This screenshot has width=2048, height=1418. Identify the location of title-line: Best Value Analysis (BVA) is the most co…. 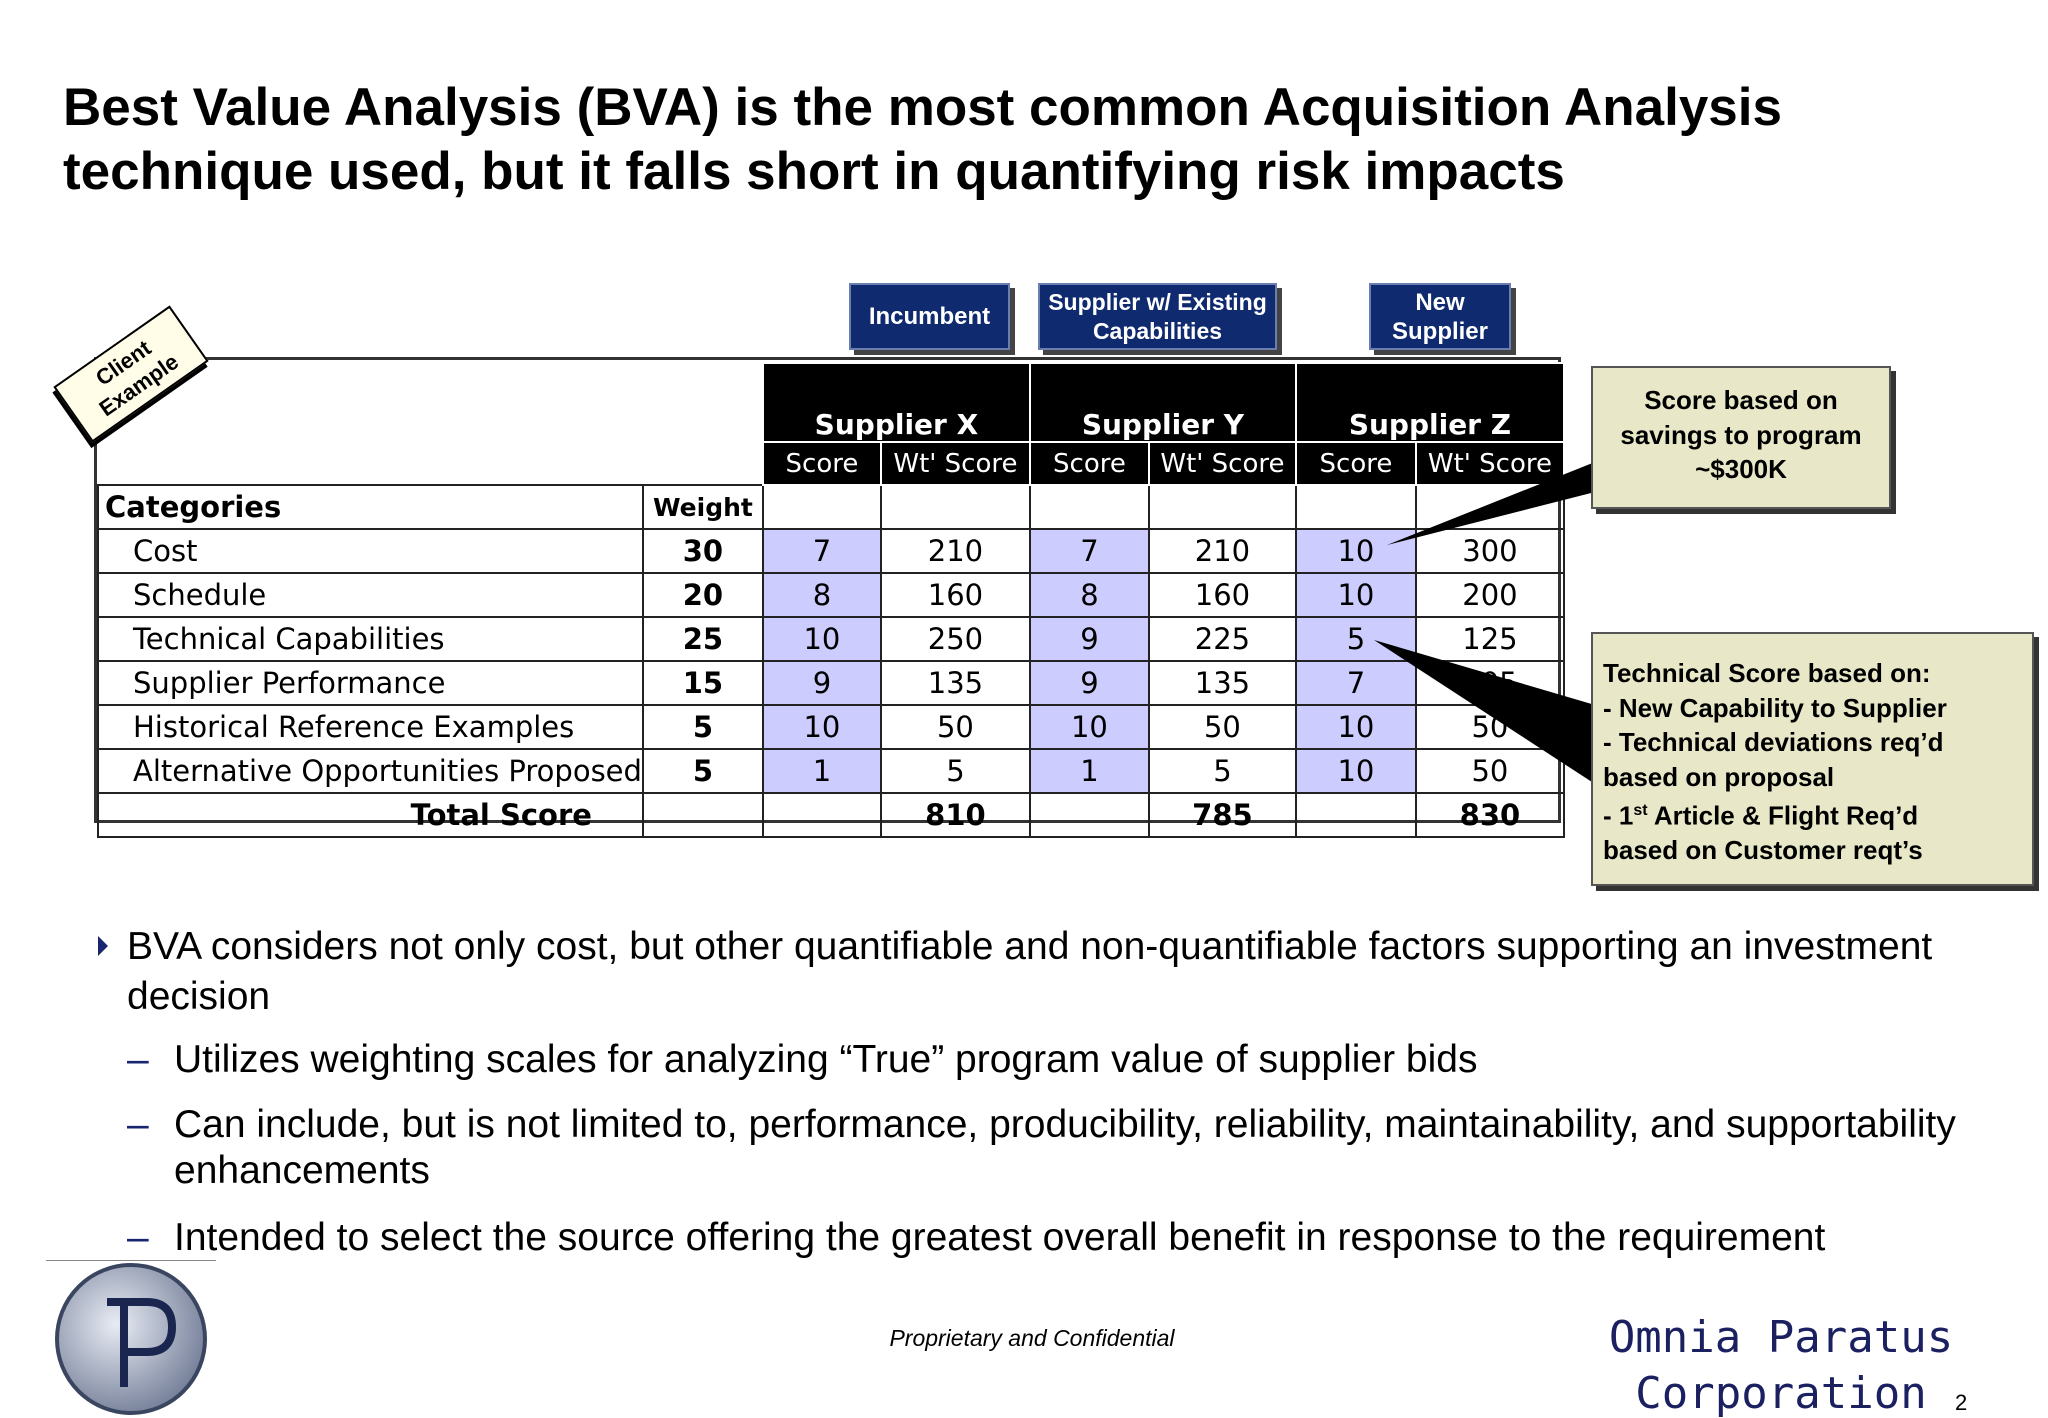
(922, 107).